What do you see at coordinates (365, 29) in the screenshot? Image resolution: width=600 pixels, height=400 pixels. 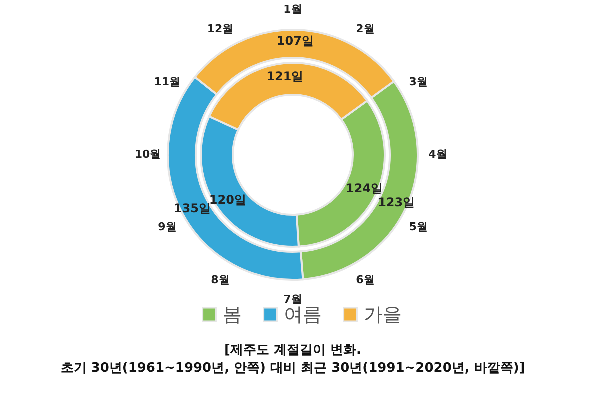 I see `text: 2월` at bounding box center [365, 29].